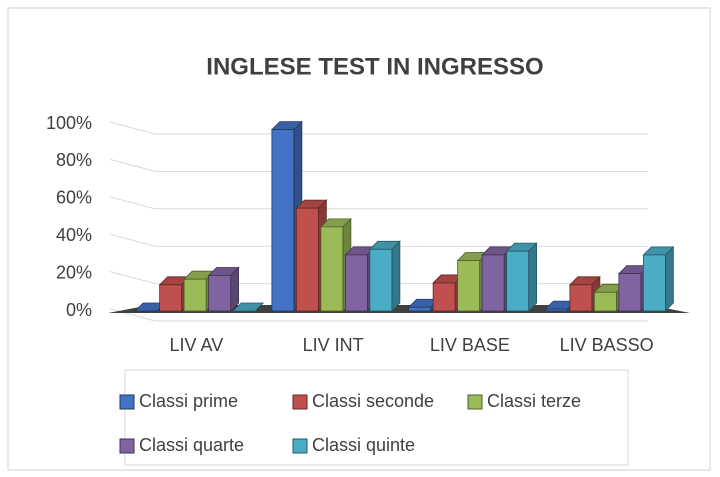 This screenshot has width=720, height=477. Describe the element at coordinates (607, 345) in the screenshot. I see `x-tick-label: LIV BASSO` at that location.